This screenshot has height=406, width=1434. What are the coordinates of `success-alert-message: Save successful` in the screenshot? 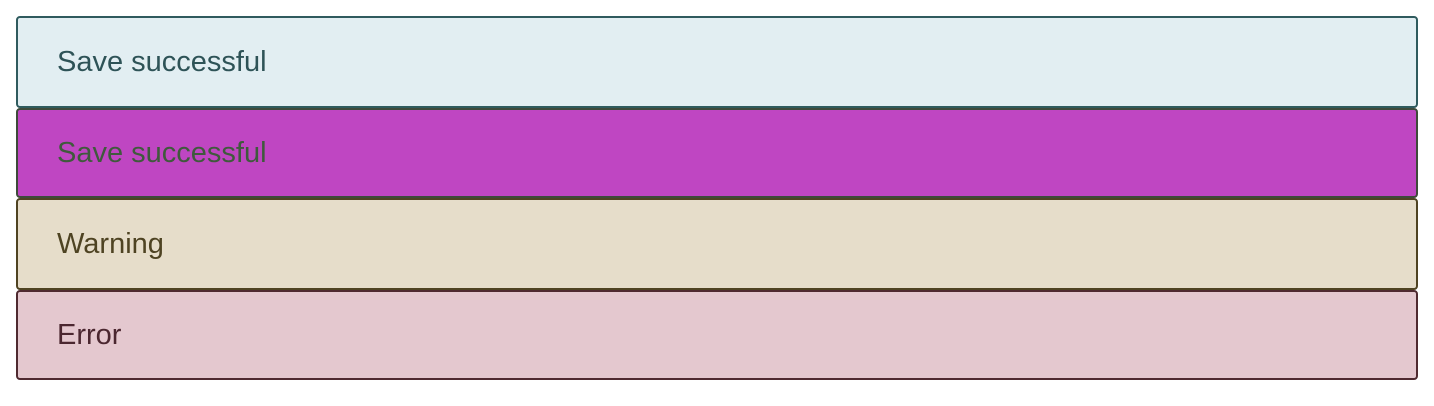 It's located at (162, 152).